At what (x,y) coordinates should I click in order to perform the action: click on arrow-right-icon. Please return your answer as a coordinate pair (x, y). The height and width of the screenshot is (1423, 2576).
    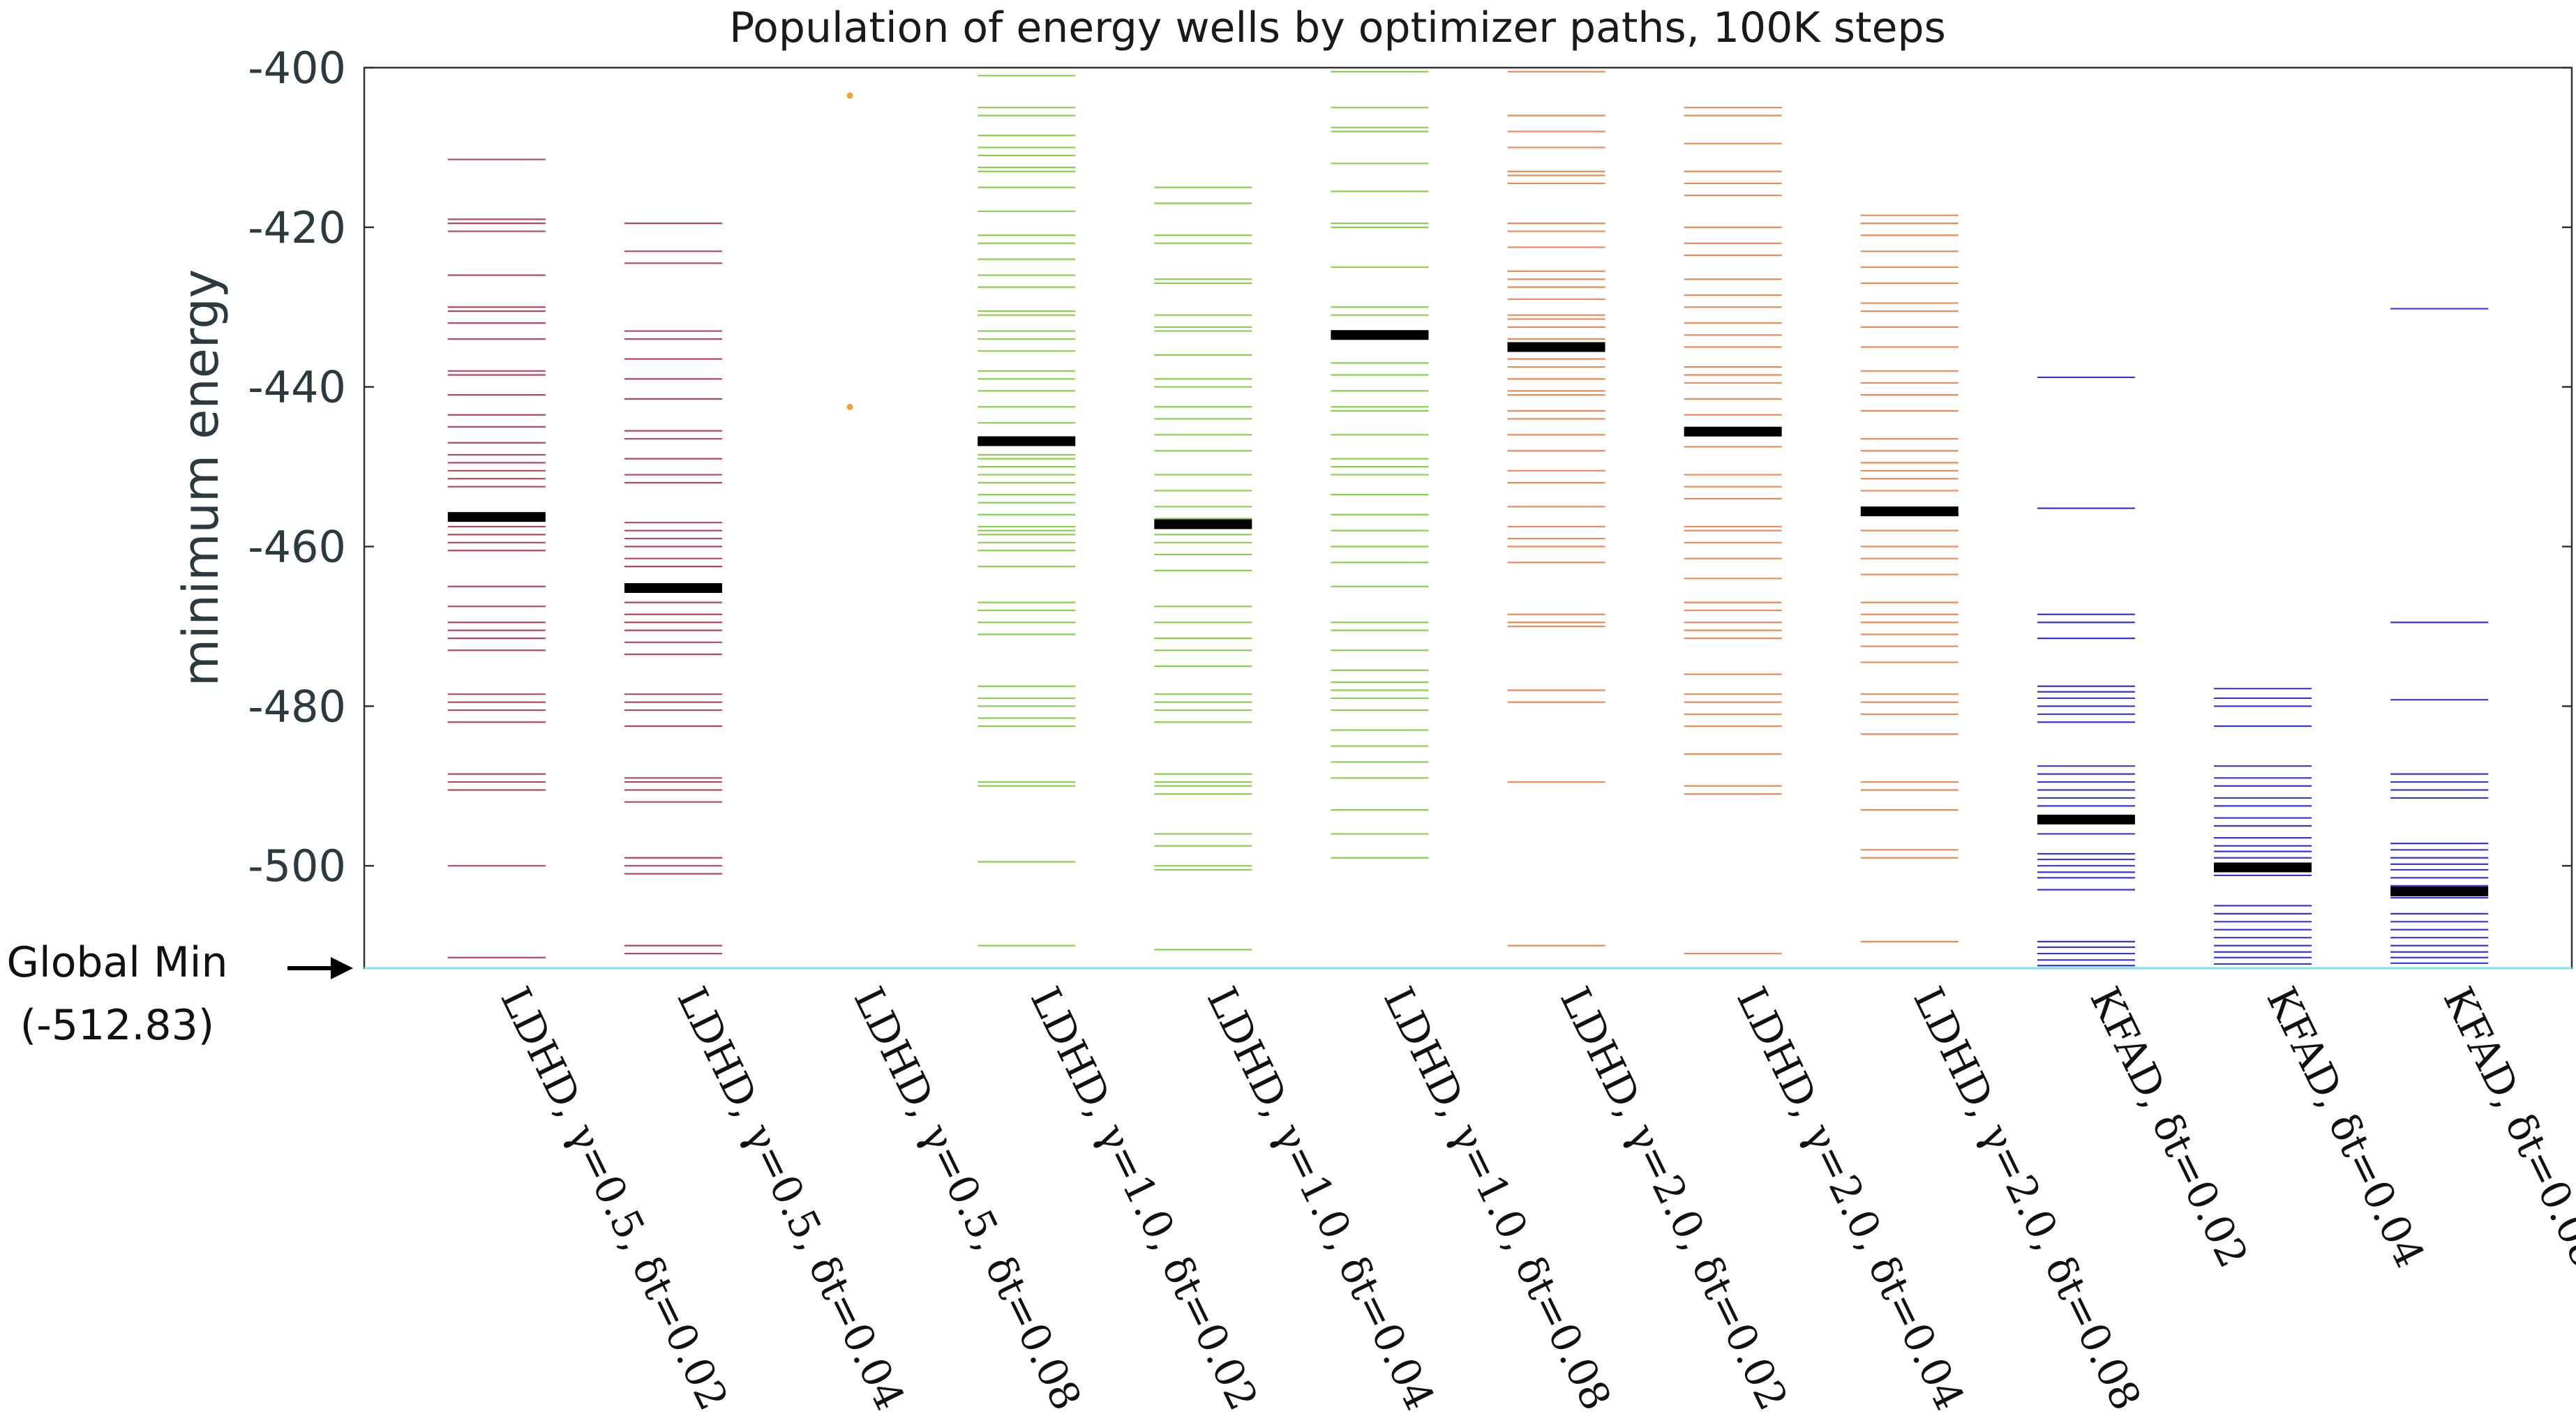
    Looking at the image, I should click on (320, 968).